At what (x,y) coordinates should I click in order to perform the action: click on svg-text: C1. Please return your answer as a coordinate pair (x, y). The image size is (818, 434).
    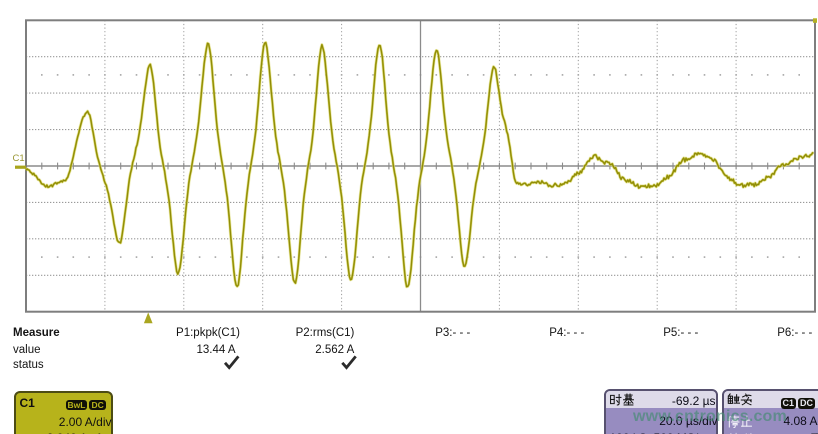
    Looking at the image, I should click on (19, 158).